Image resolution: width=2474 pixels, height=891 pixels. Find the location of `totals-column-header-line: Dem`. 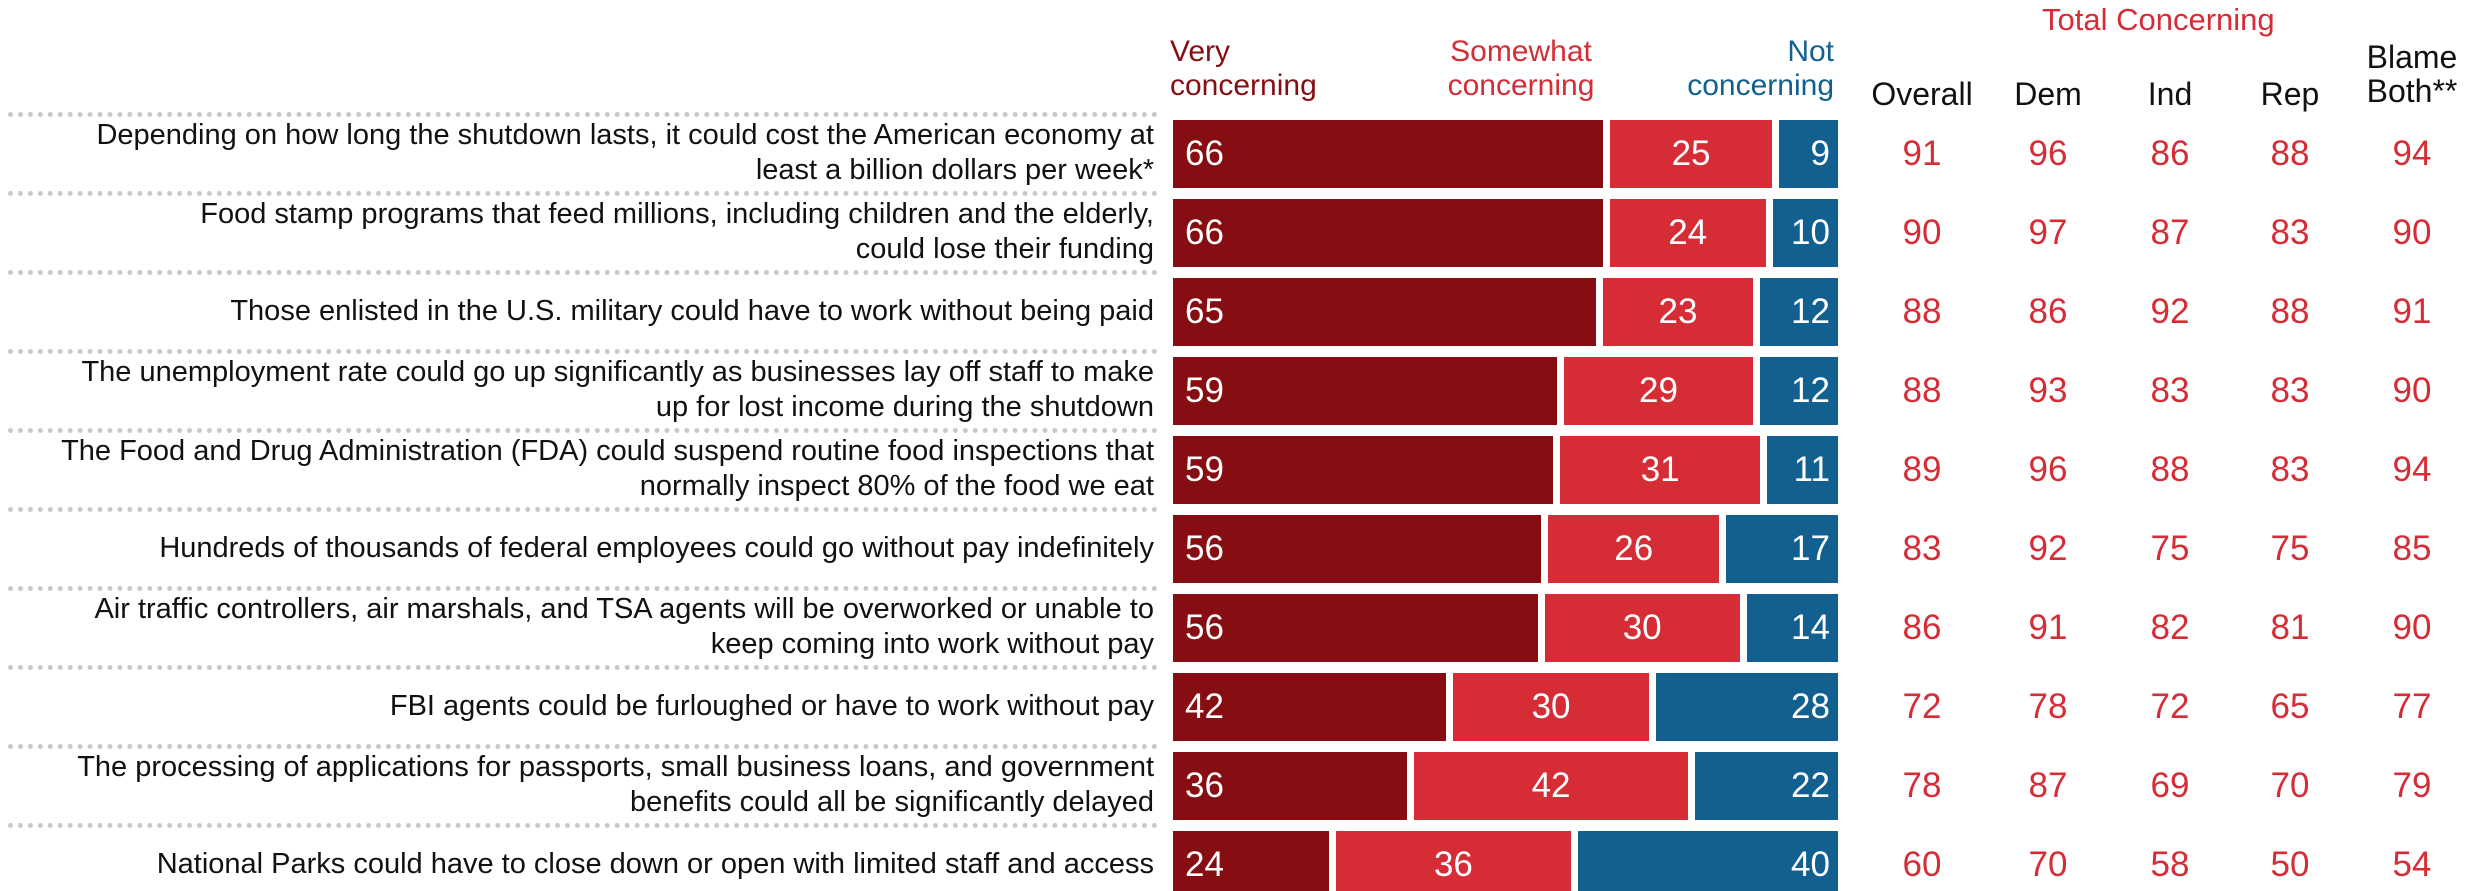

totals-column-header-line: Dem is located at coordinates (2048, 94).